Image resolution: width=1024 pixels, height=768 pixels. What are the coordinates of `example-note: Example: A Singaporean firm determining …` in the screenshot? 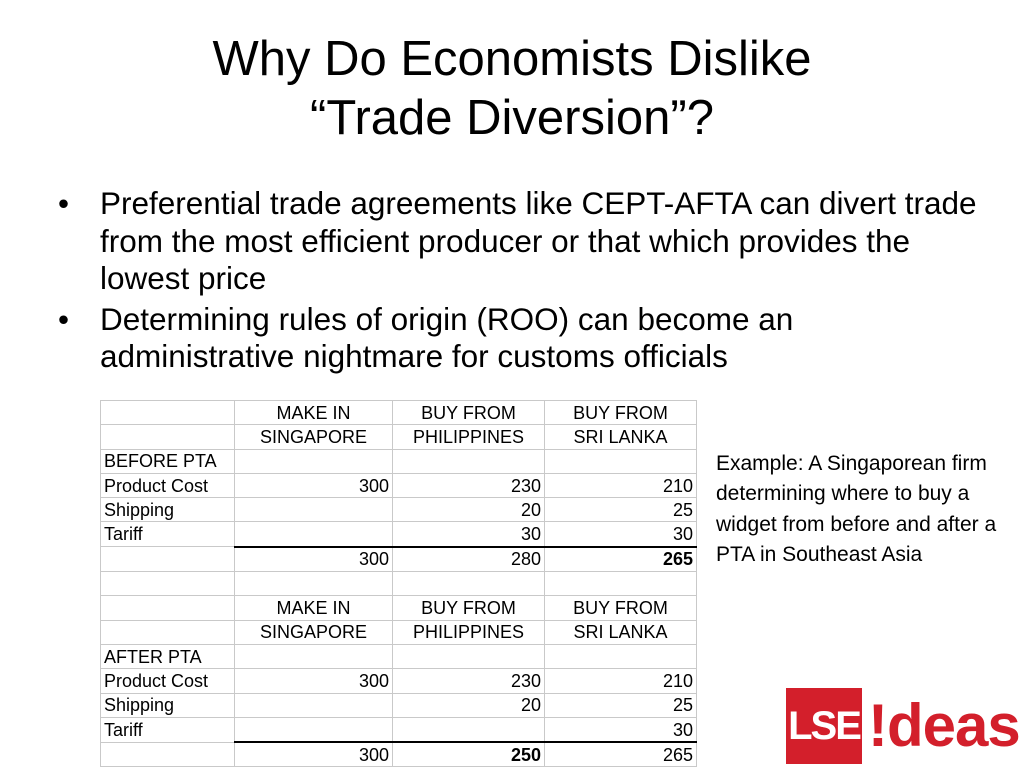 It's located at (856, 509).